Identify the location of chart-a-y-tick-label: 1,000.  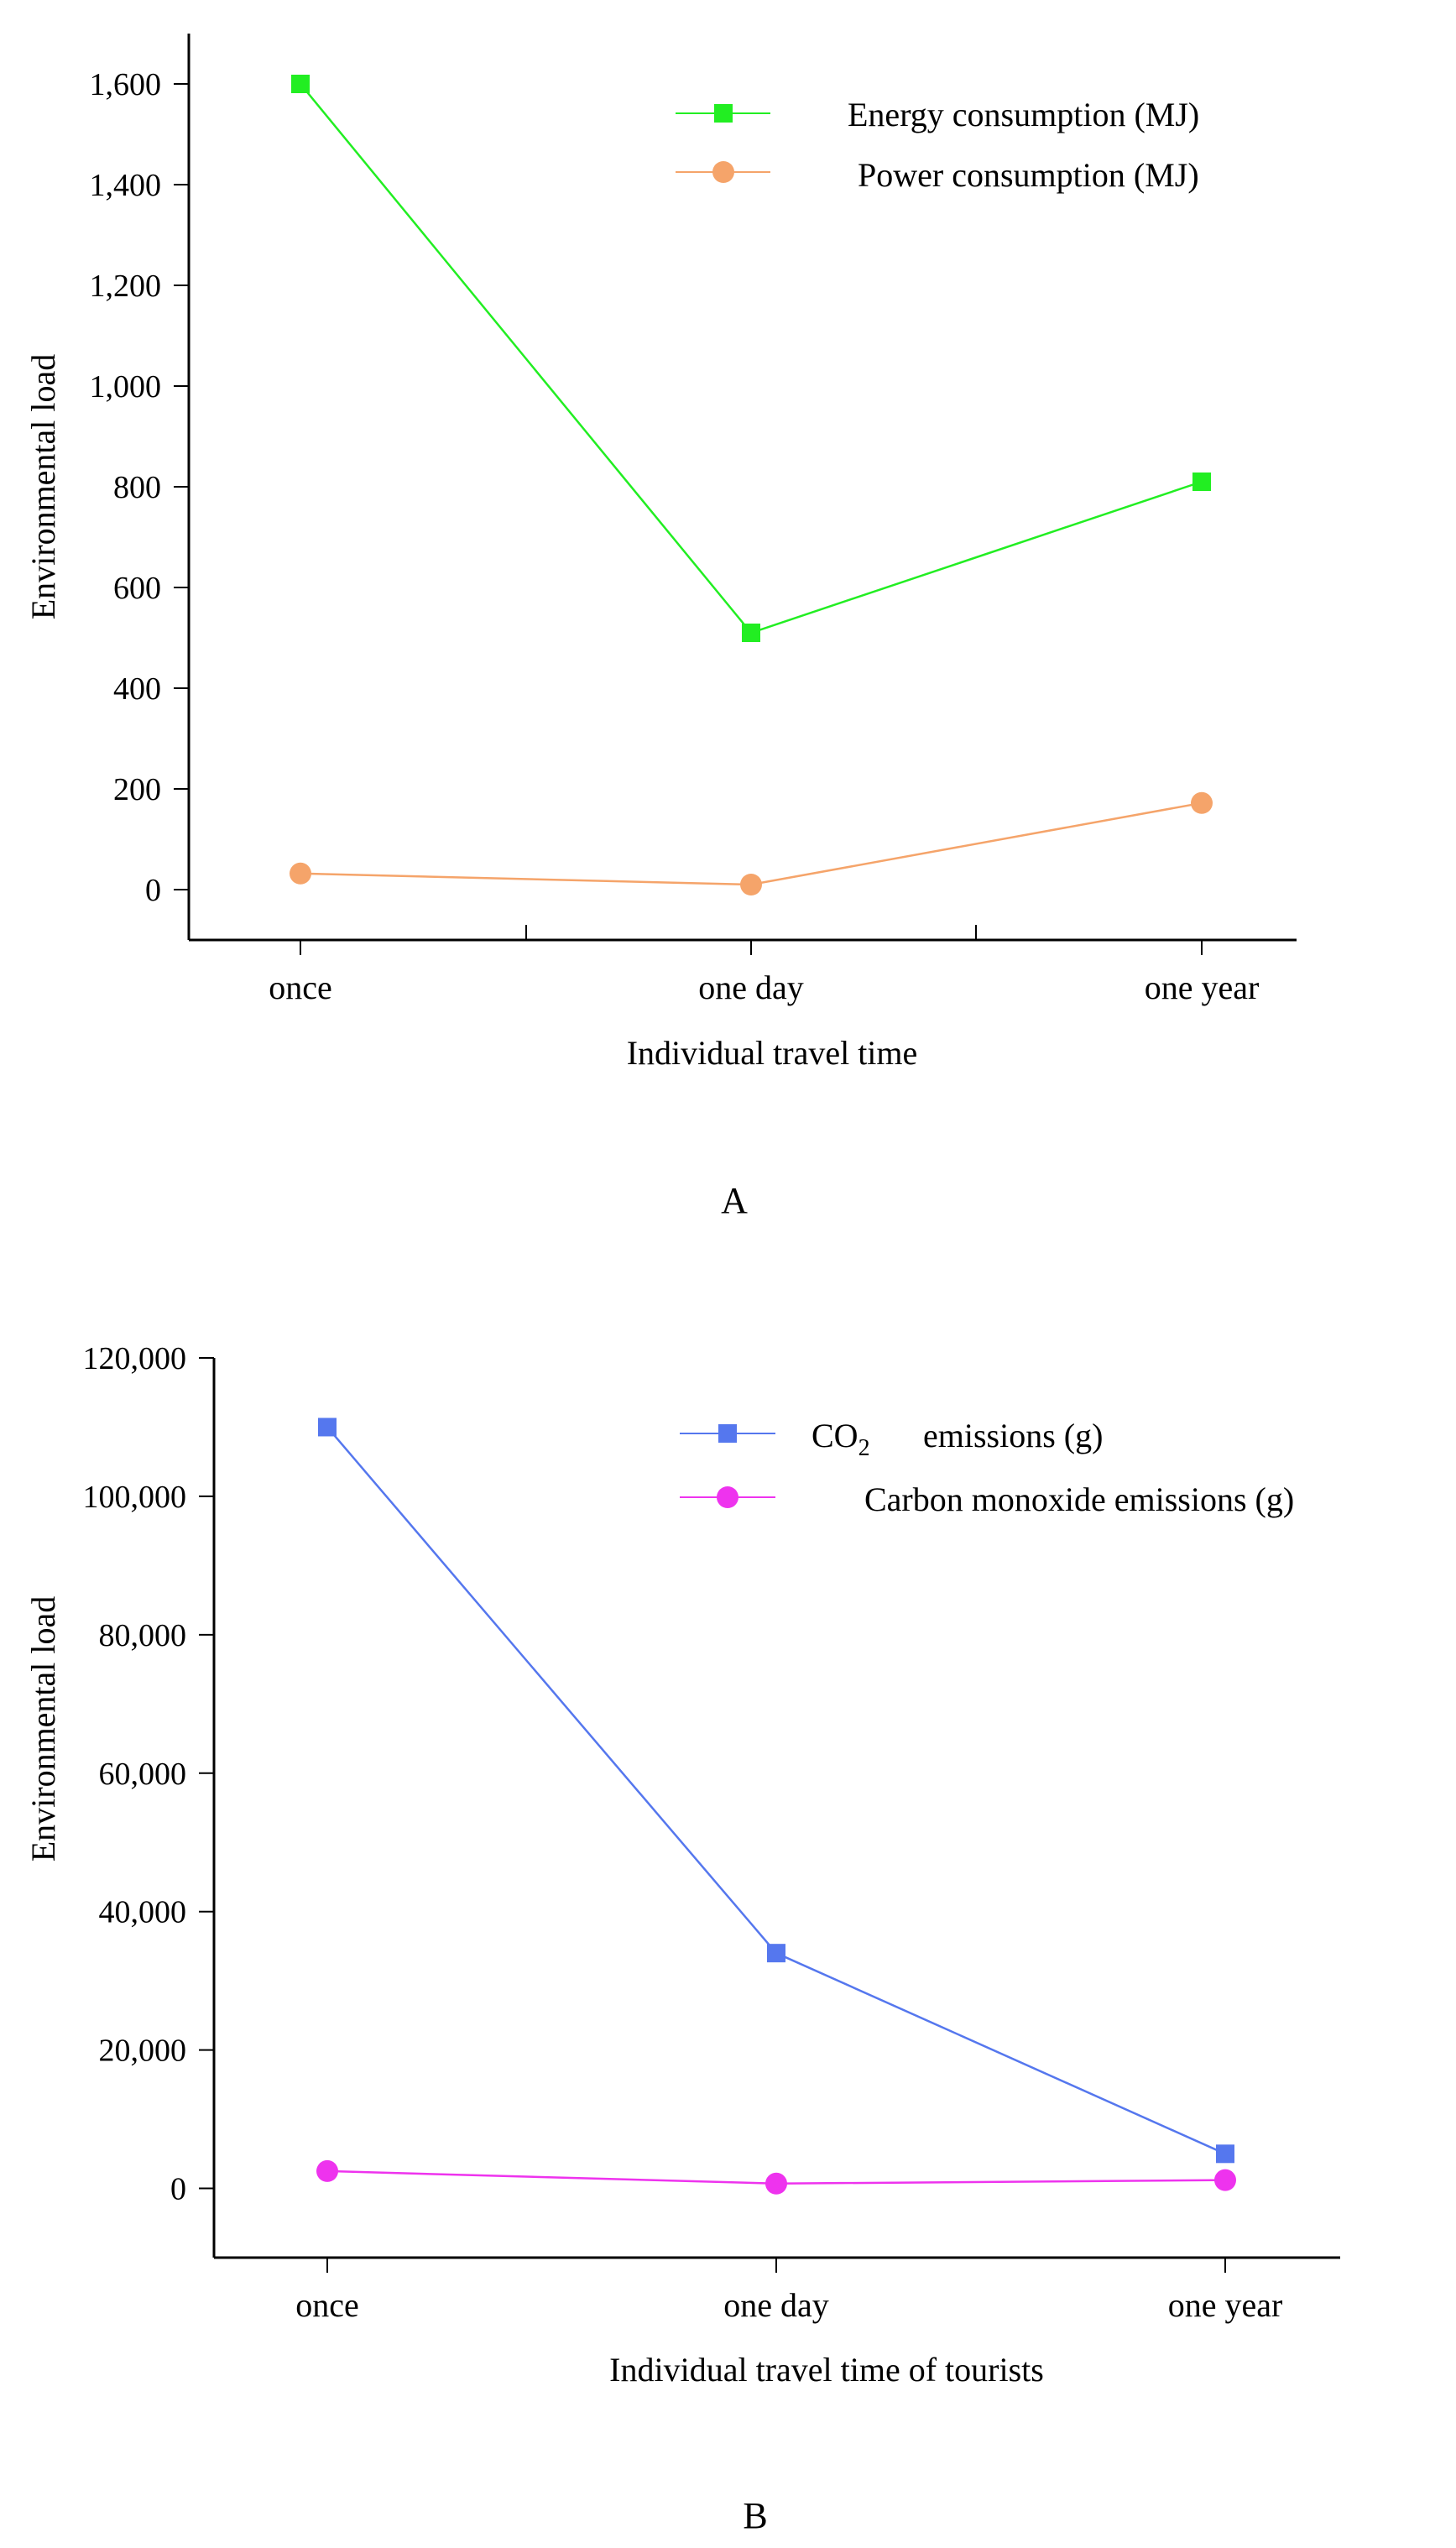
(126, 387).